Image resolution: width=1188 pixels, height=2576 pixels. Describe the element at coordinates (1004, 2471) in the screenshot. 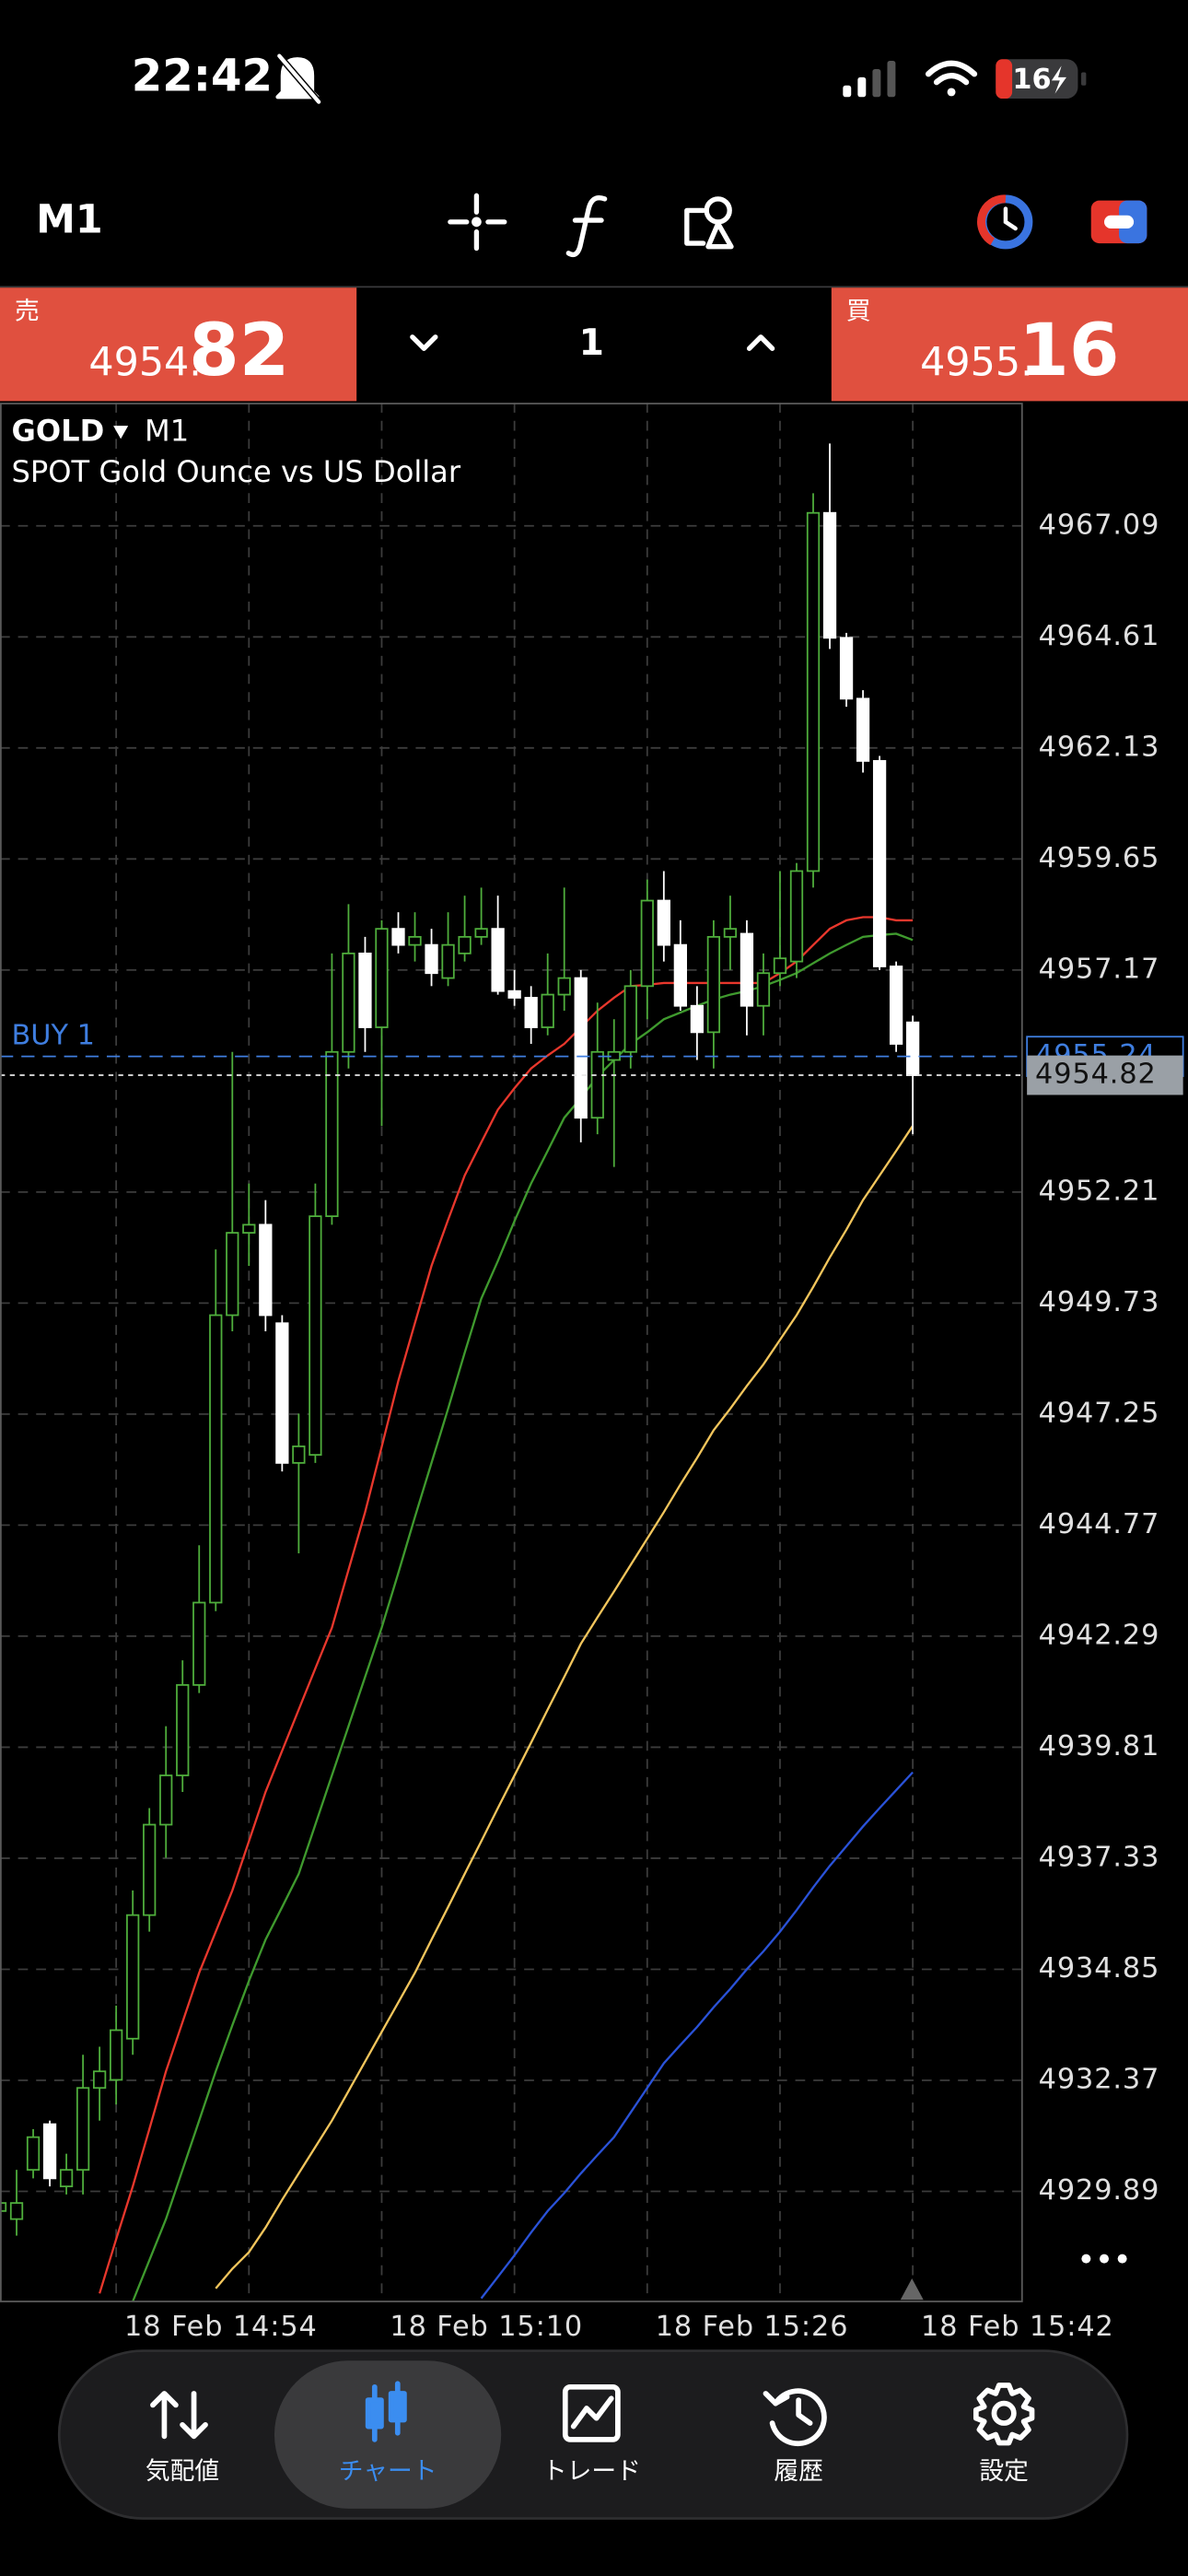

I see `tab-label: 設定` at that location.